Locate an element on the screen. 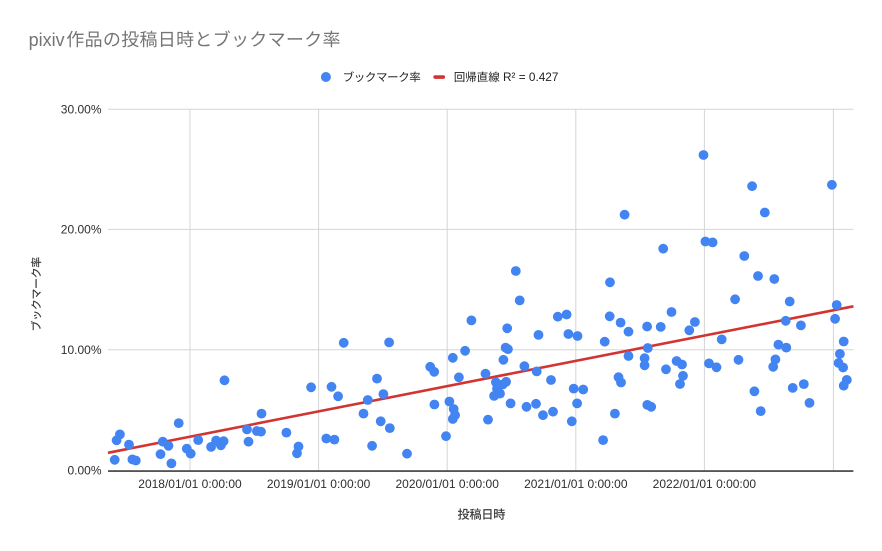  svg-text: pixiv is located at coordinates (47, 40).